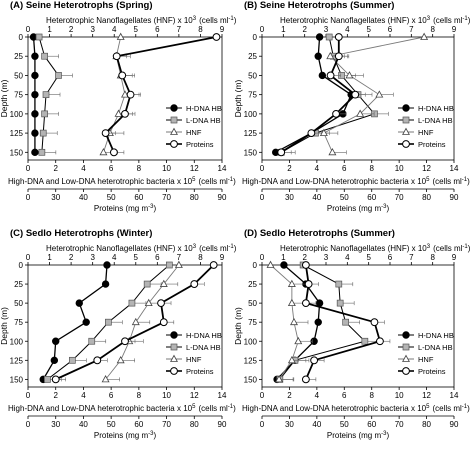 This screenshot has width=474, height=476. Describe the element at coordinates (319, 5) in the screenshot. I see `panel-title: (B) Seine Heterotrophs (Summer)` at that location.